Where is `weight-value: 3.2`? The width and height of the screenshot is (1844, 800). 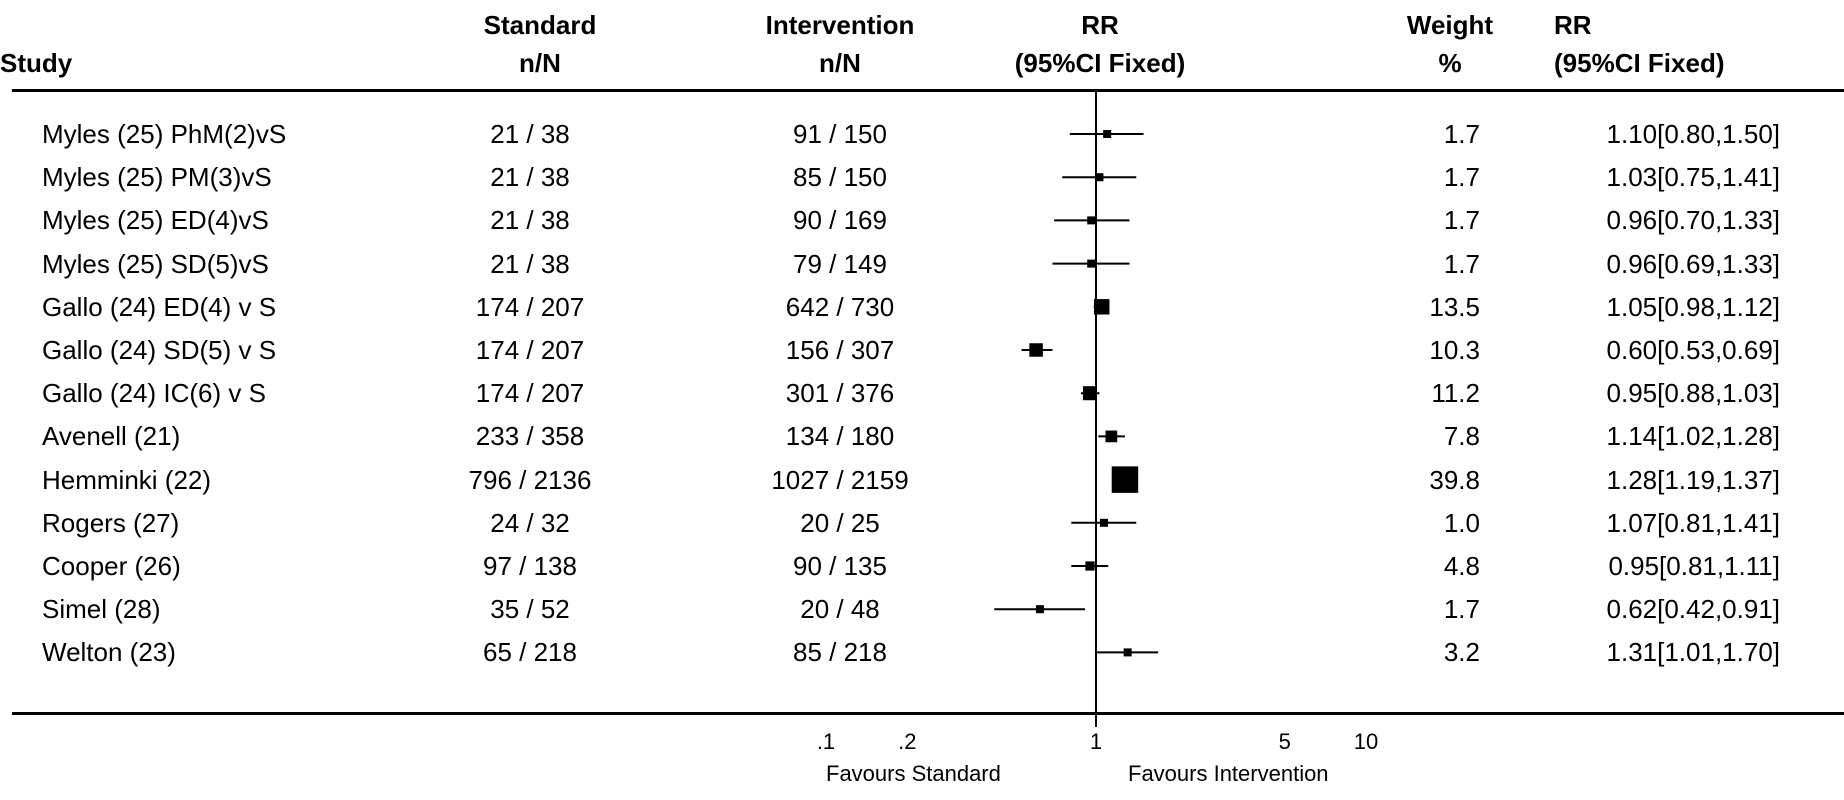 weight-value: 3.2 is located at coordinates (1461, 652).